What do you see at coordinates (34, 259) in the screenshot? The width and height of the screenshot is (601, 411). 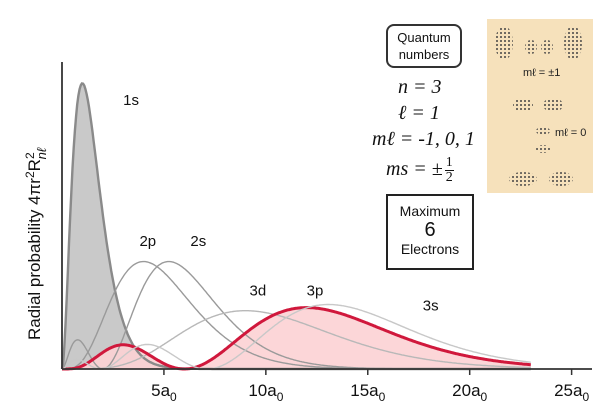 I see `y-axis-label-text: Radial probability 4πr` at bounding box center [34, 259].